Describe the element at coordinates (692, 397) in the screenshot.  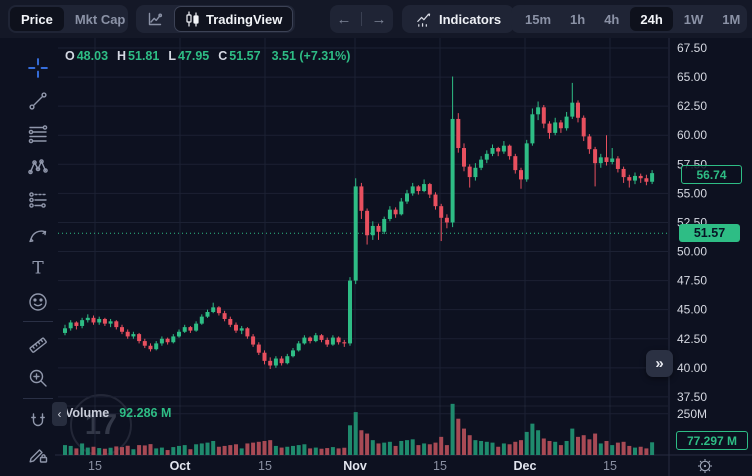
I see `price-tick-label: 37.50` at that location.